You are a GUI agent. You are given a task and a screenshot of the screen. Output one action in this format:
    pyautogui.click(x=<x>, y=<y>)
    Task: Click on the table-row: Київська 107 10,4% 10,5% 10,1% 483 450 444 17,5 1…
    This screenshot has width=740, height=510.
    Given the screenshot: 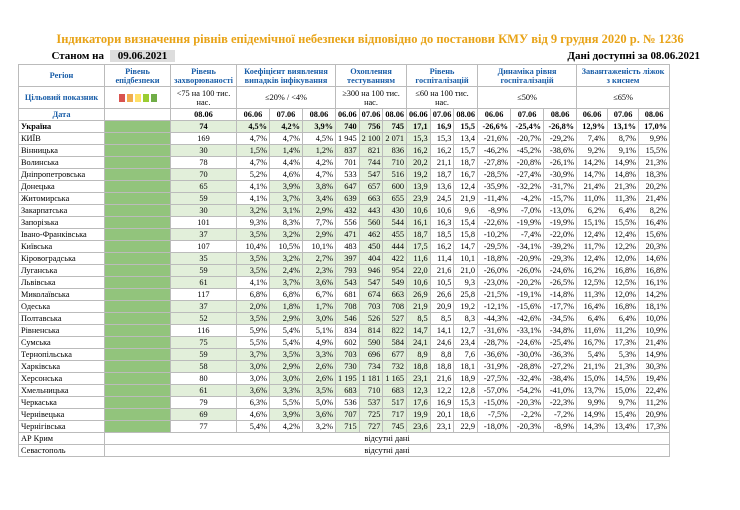 What is the action you would take?
    pyautogui.click(x=344, y=246)
    